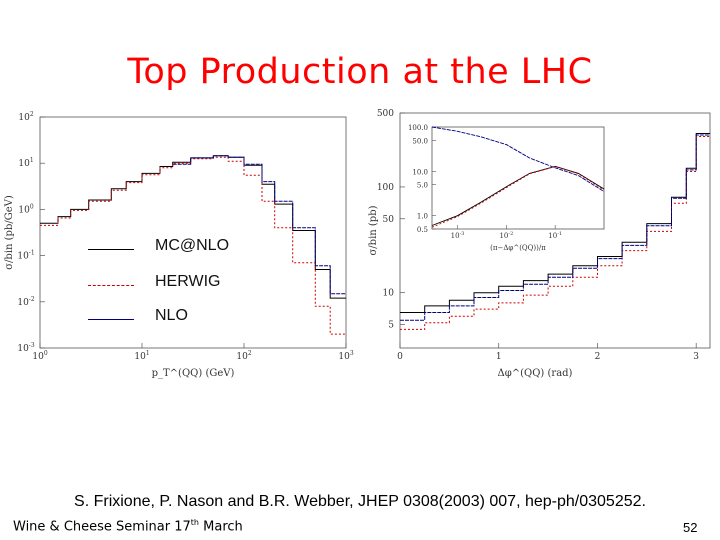  Describe the element at coordinates (111, 249) in the screenshot. I see `legend-line-mcatnlo` at that location.